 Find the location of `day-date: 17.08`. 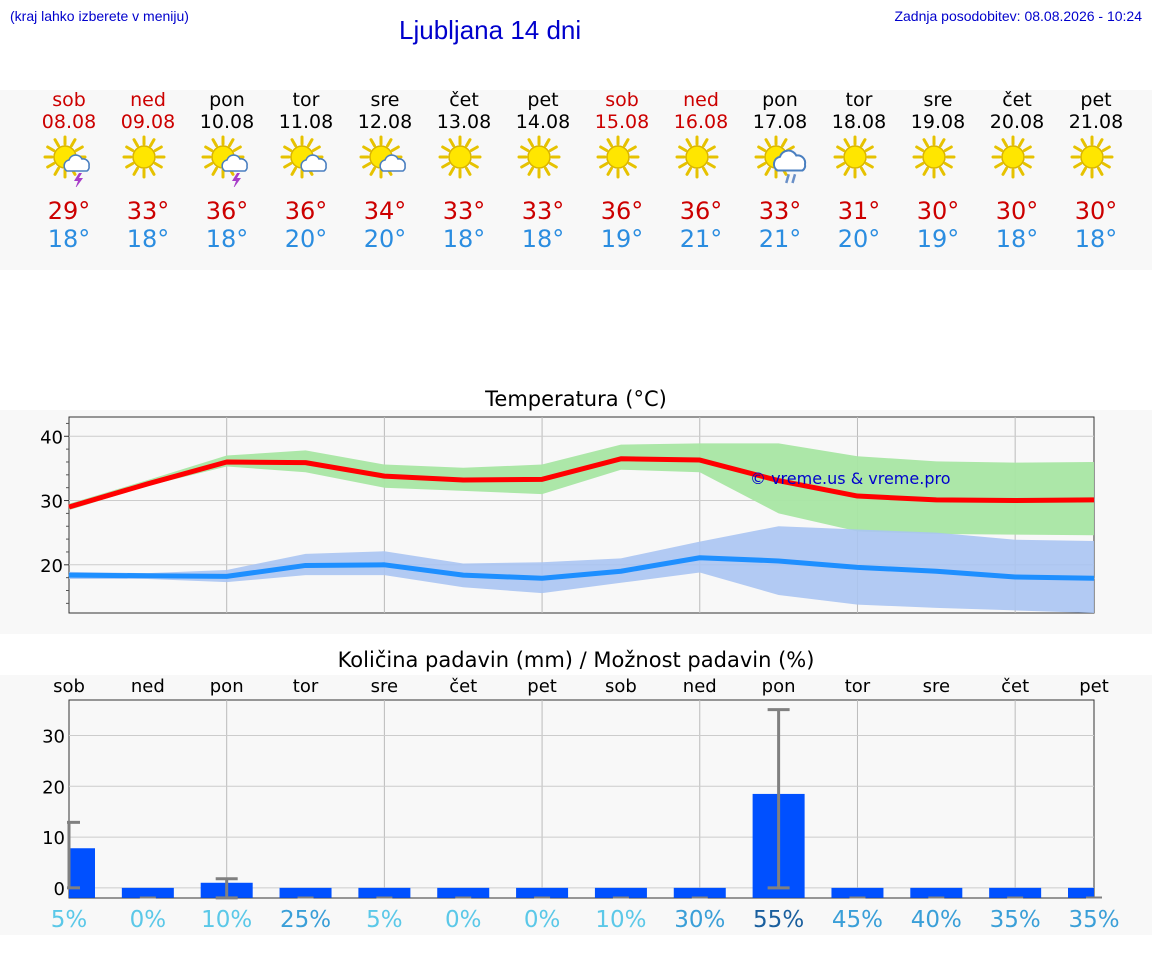

day-date: 17.08 is located at coordinates (780, 122).